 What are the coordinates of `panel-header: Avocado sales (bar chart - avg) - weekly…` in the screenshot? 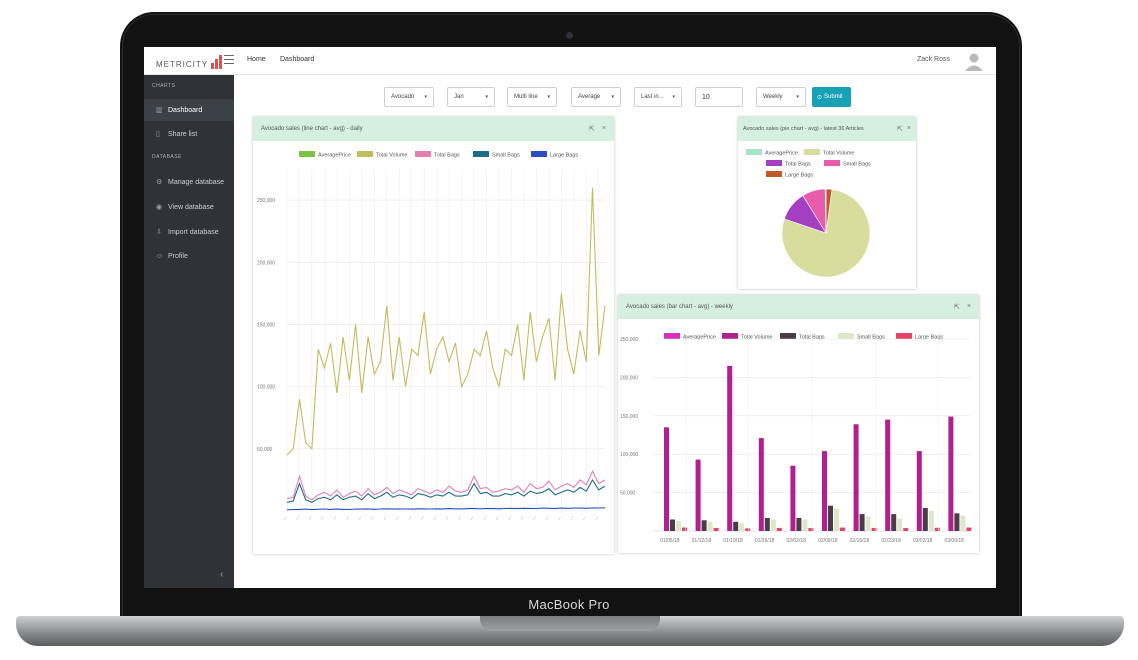 It's located at (798, 307).